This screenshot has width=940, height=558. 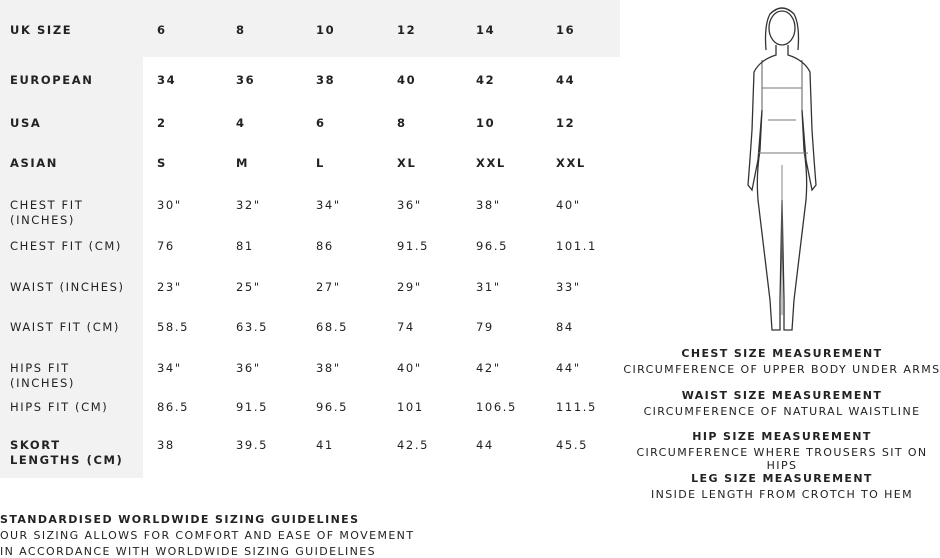 I want to click on header-band, so click(x=310, y=28).